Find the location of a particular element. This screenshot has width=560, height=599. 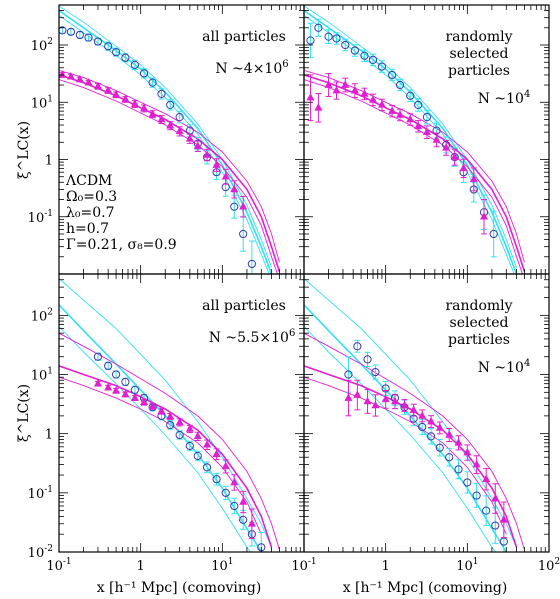

x-axis-label-right: x [h⁻¹ Mpc] (comoving) is located at coordinates (425, 588).